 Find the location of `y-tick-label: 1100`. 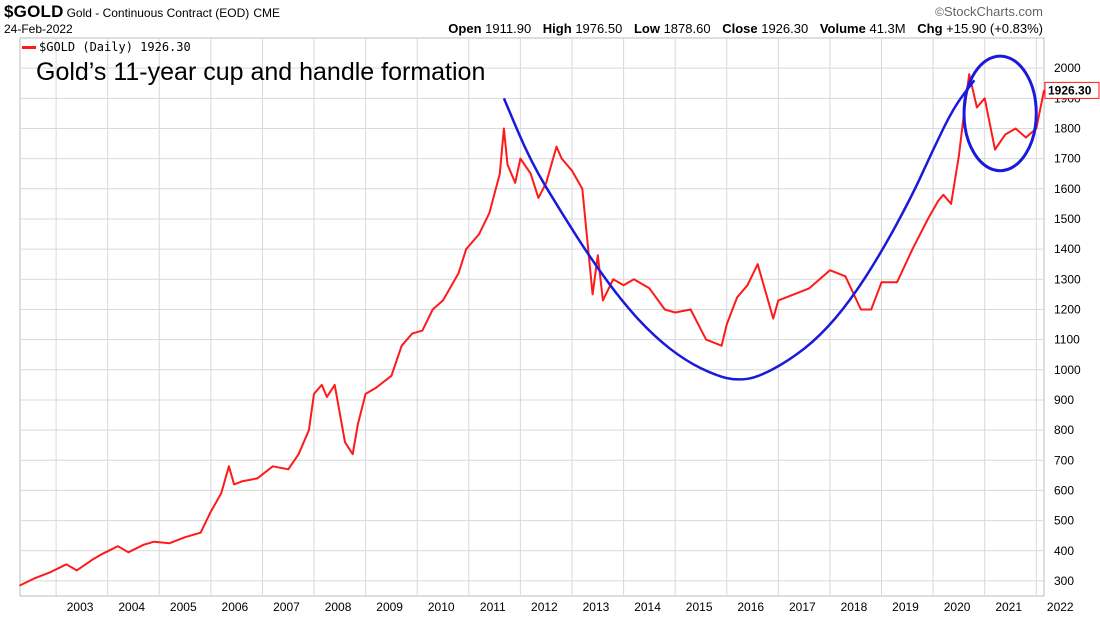

y-tick-label: 1100 is located at coordinates (1067, 340).